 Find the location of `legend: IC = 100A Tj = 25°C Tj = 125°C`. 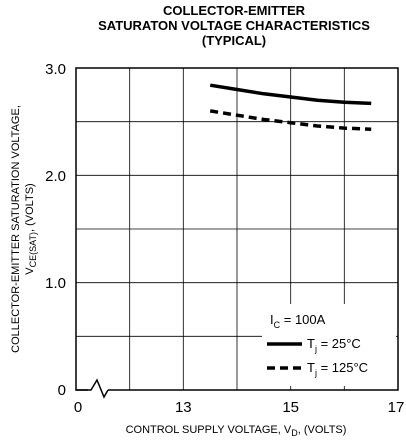

legend: IC = 100A Tj = 25°C Tj = 125°C is located at coordinates (329, 345).